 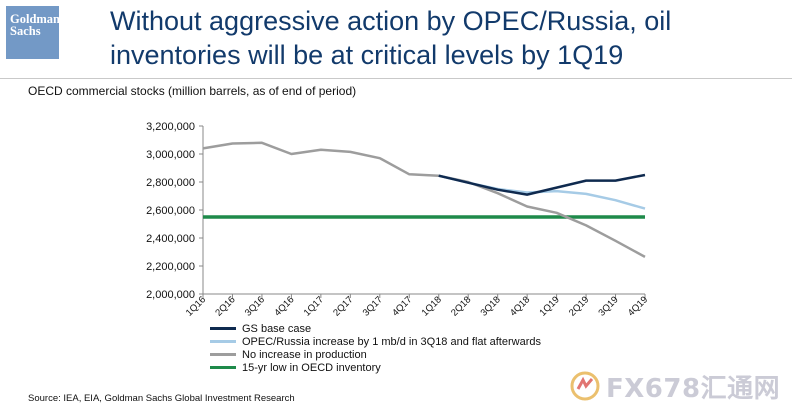 What do you see at coordinates (277, 328) in the screenshot?
I see `legend-label: GS base case` at bounding box center [277, 328].